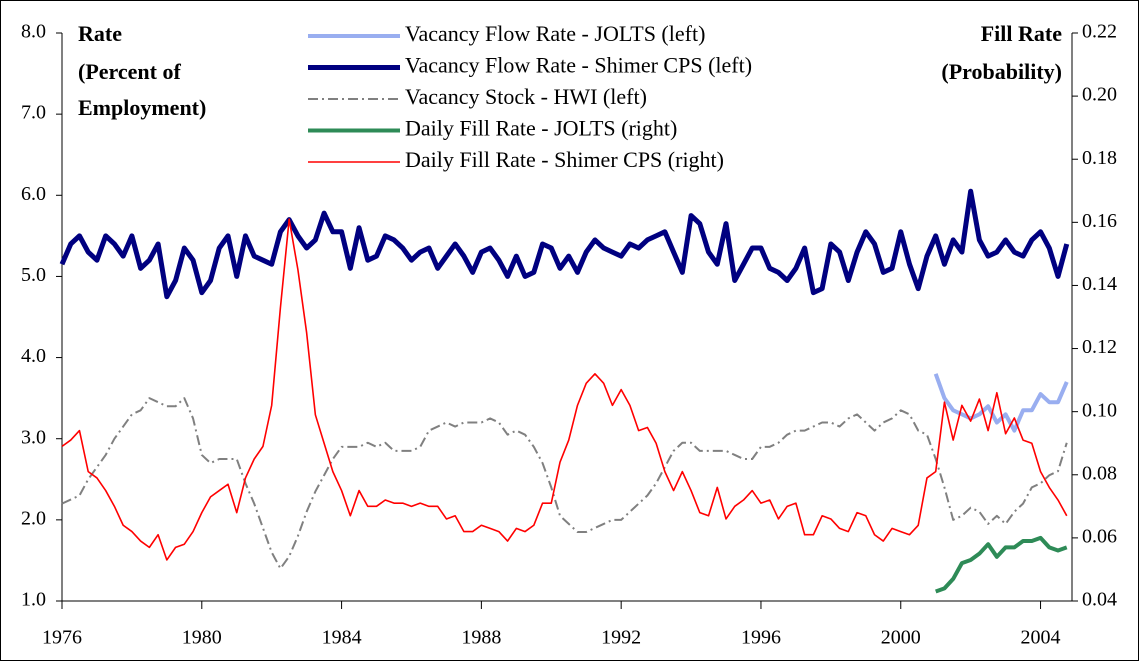 Image resolution: width=1139 pixels, height=661 pixels. Describe the element at coordinates (1099, 410) in the screenshot. I see `y2-tick-label: 0.10` at that location.